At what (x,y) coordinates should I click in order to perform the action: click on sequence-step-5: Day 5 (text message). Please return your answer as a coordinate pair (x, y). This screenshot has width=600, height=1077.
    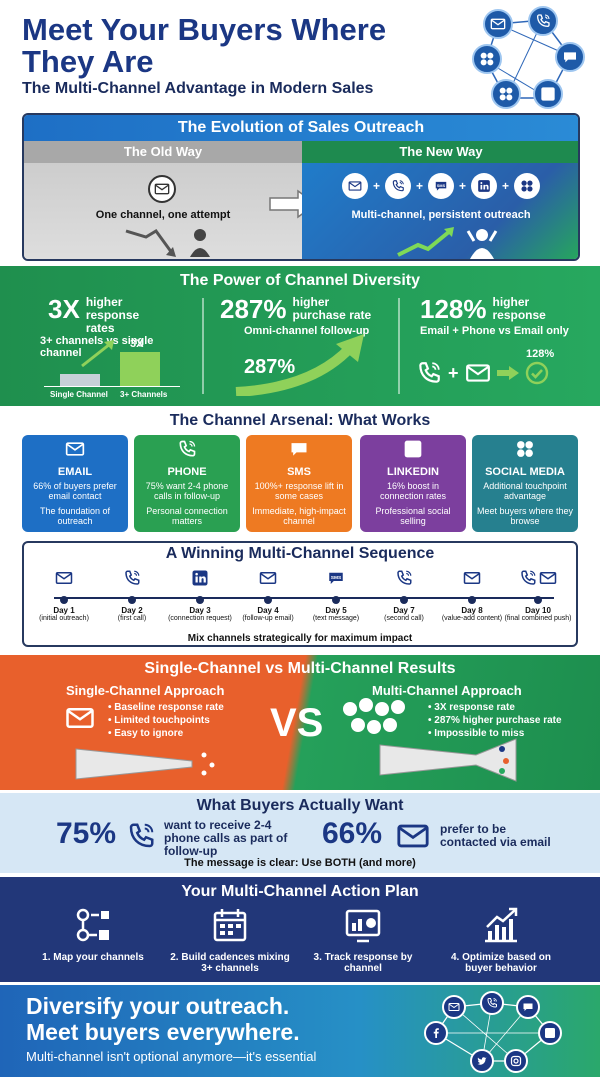
    Looking at the image, I should click on (336, 596).